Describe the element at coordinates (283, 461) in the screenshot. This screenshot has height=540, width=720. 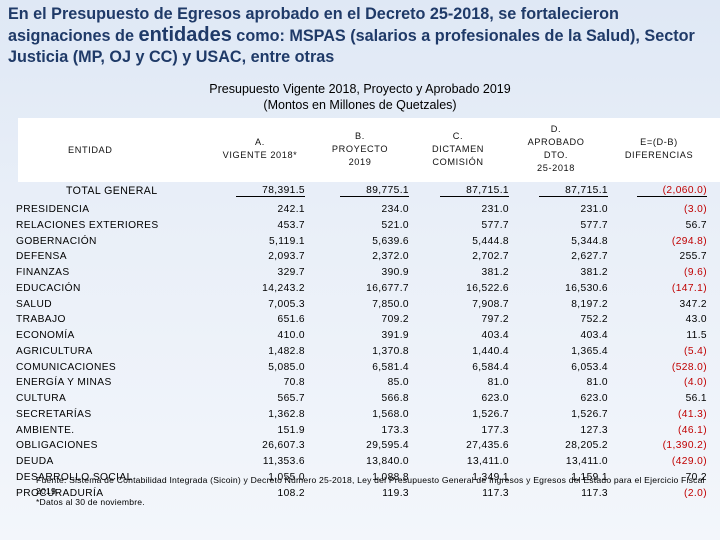
I see `row-vigente: 11,353.6` at that location.